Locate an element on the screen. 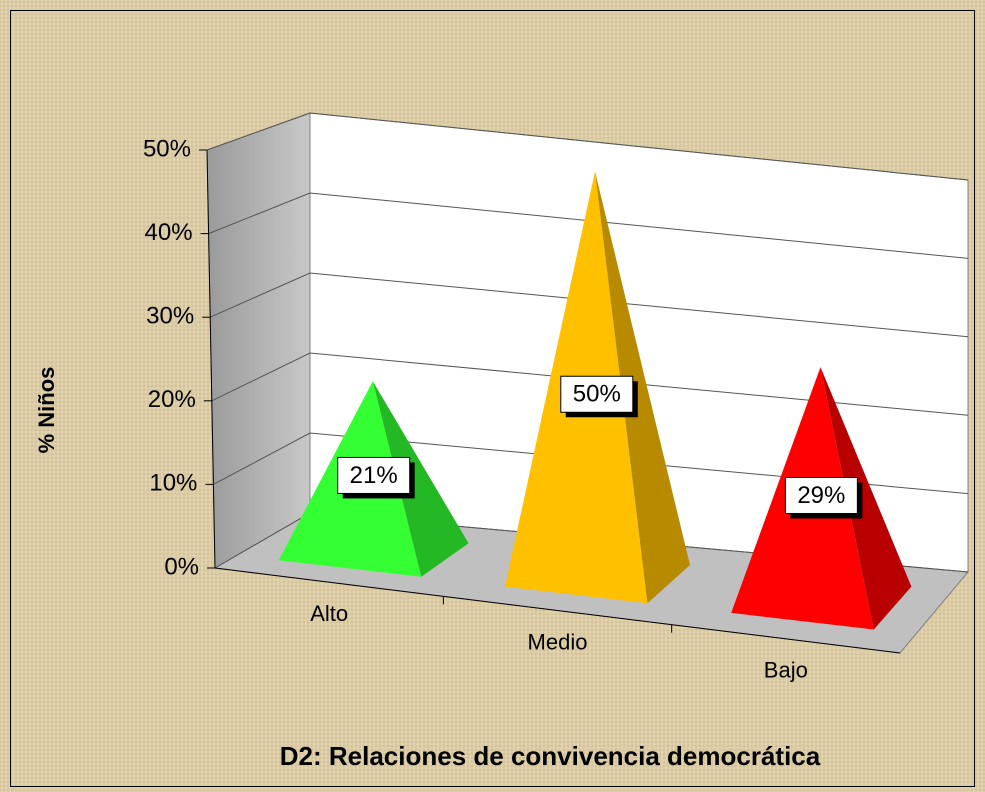 This screenshot has height=792, width=985. data-label: 21% is located at coordinates (374, 475).